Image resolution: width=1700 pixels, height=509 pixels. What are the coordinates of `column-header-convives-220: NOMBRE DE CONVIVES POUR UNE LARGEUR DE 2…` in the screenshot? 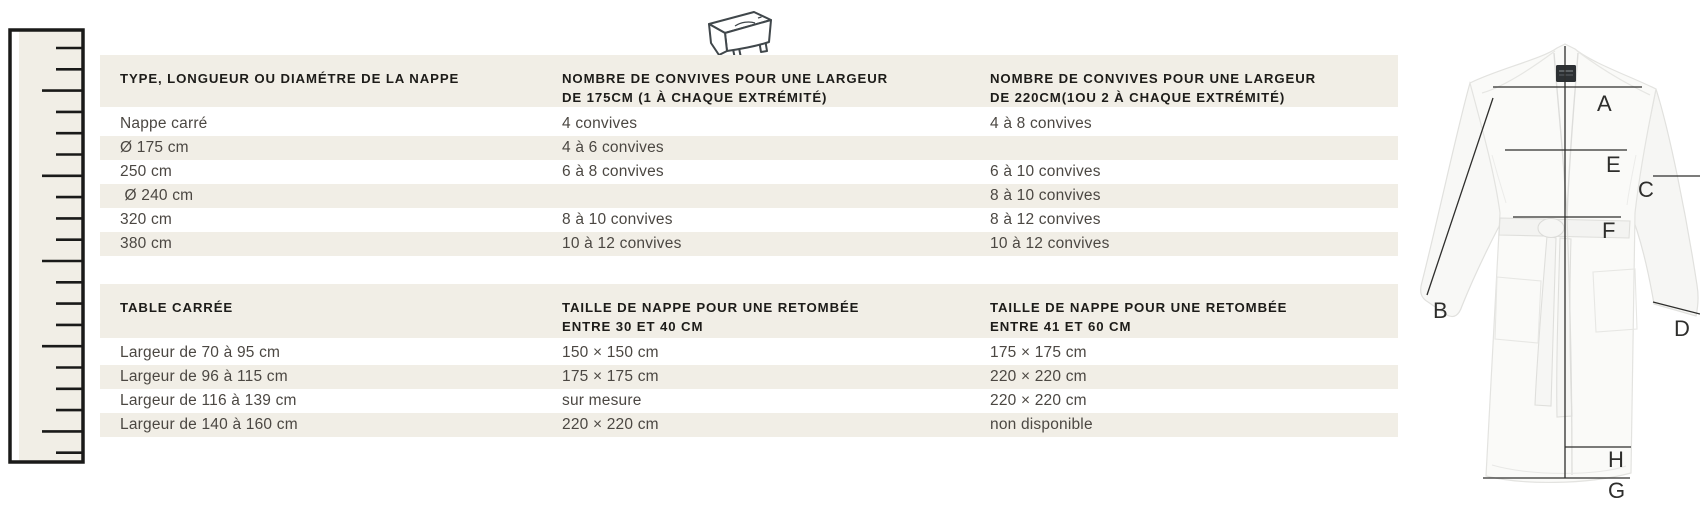 It's located at (1153, 88).